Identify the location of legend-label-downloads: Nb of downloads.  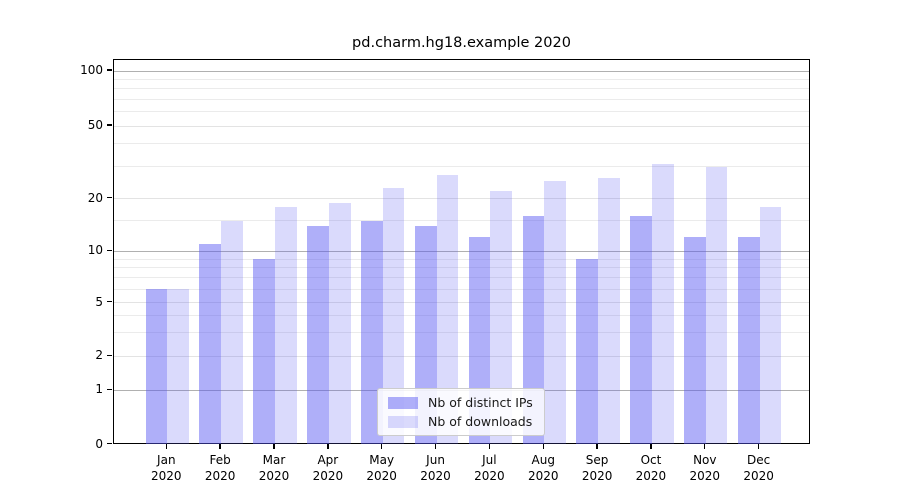
(480, 421).